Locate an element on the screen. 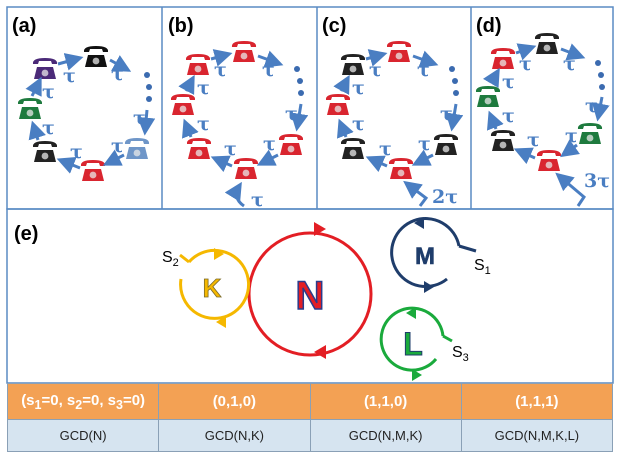  table-cell: GCD(N,M,K,L) is located at coordinates (537, 435).